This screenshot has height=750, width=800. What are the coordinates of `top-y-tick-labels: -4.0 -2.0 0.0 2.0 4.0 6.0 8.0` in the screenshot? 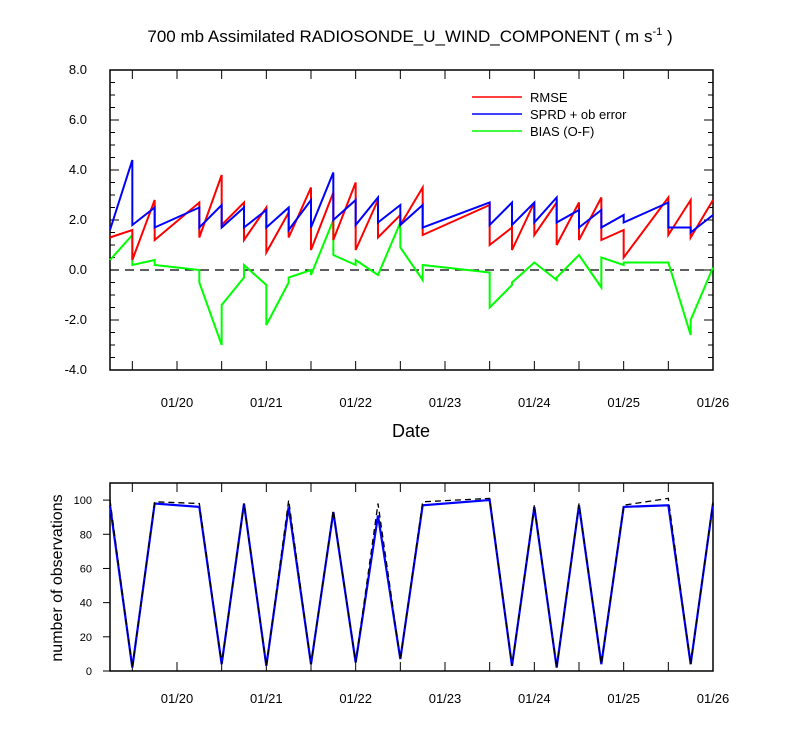 It's located at (76, 219).